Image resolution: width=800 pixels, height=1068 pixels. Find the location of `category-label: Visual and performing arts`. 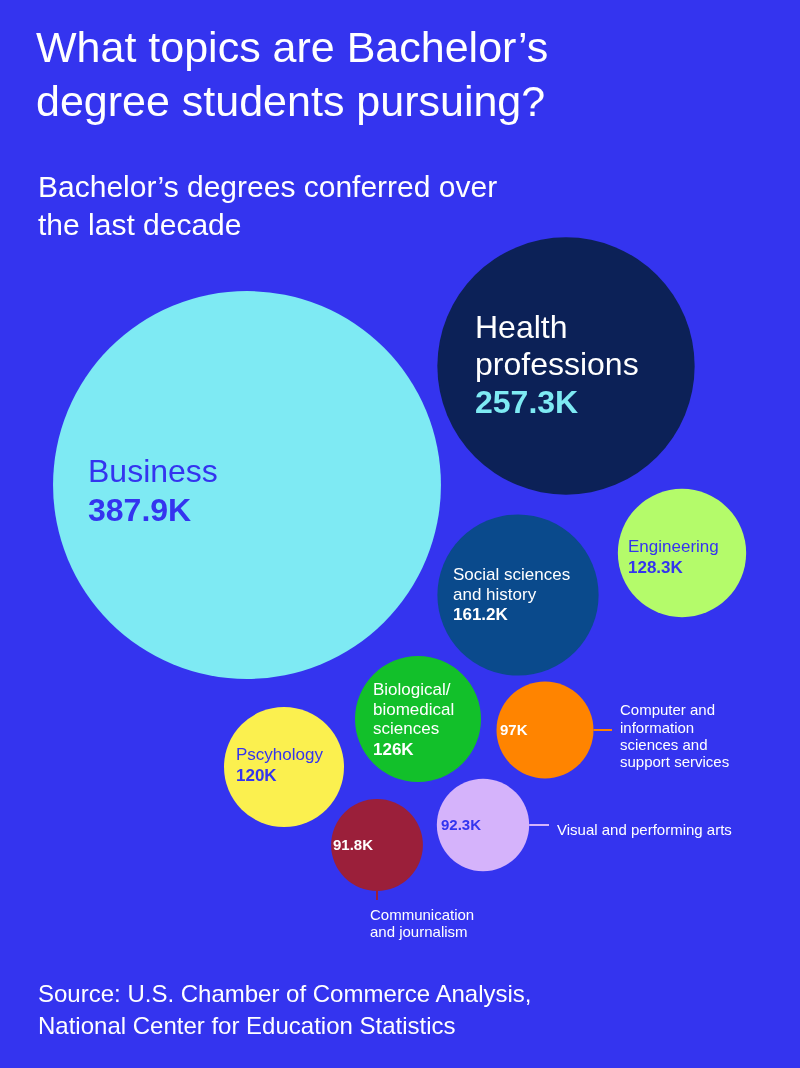

category-label: Visual and performing arts is located at coordinates (644, 830).